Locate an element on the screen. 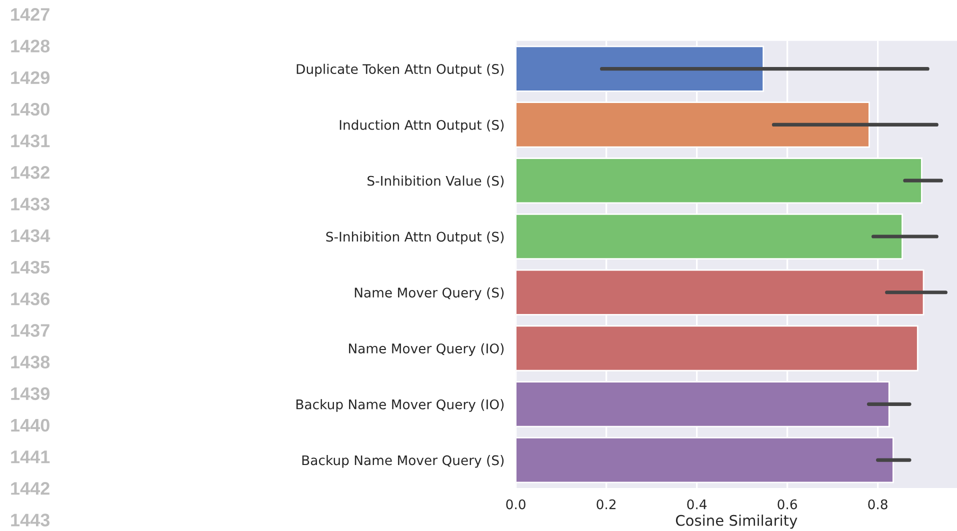 The width and height of the screenshot is (957, 531). text: 1438 is located at coordinates (30, 362).